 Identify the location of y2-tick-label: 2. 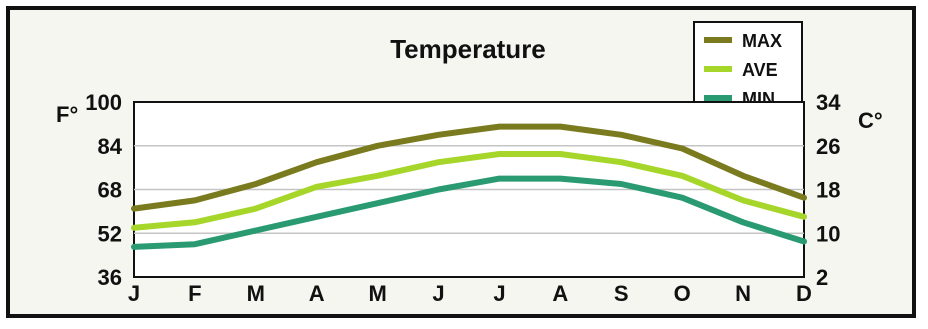
(822, 277).